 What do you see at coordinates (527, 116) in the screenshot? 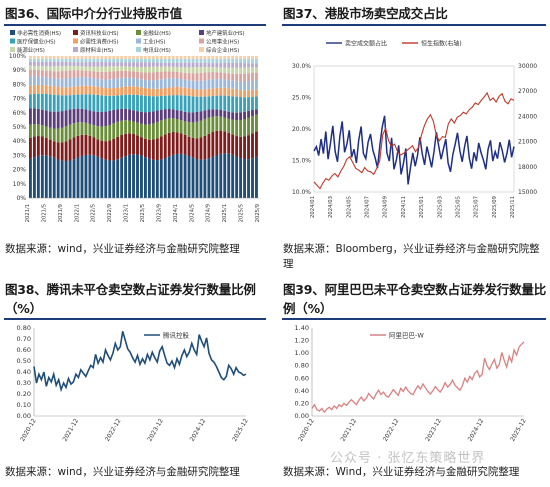
I see `y-tick-label-right: 24000` at bounding box center [527, 116].